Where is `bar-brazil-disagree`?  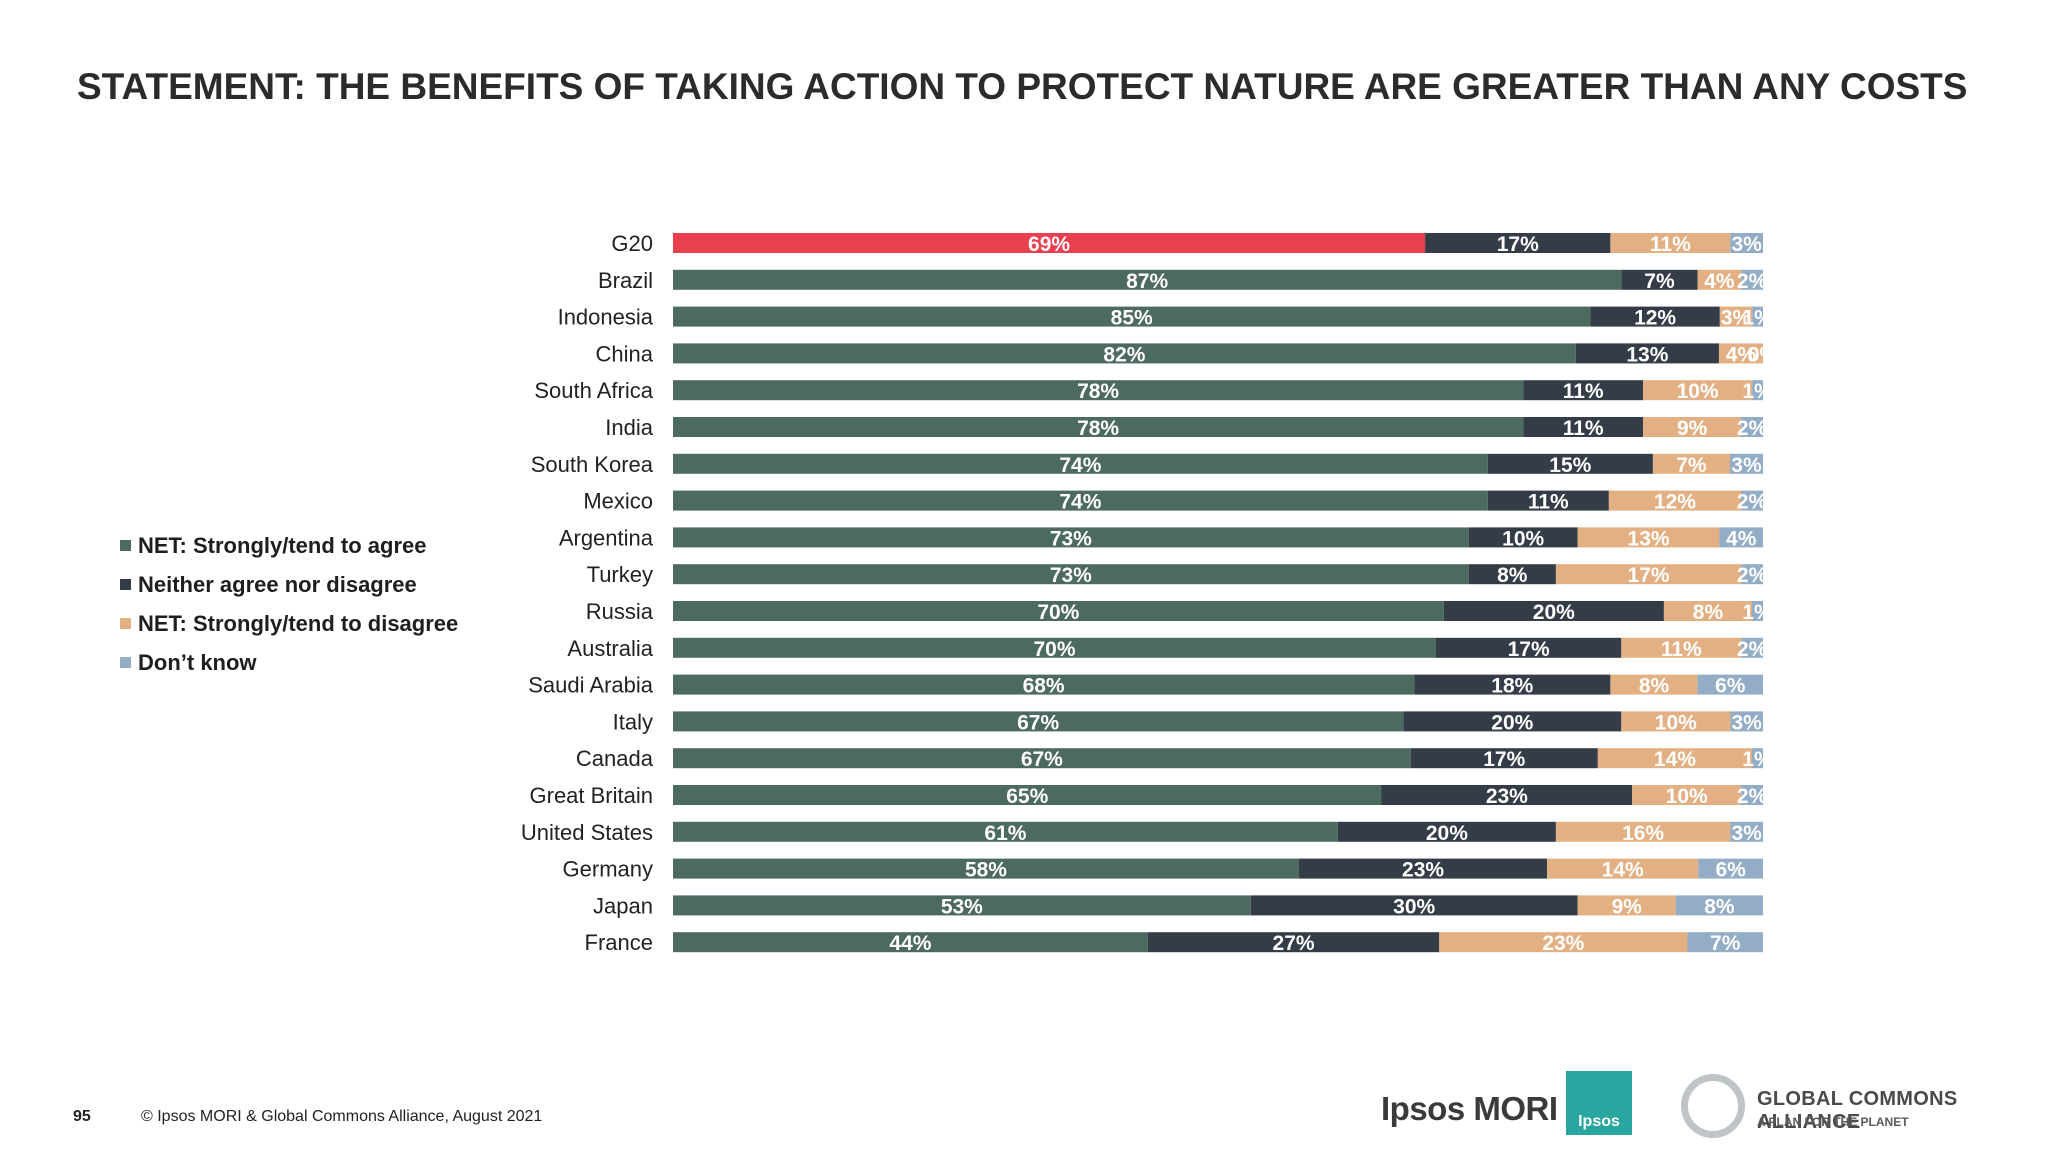 bar-brazil-disagree is located at coordinates (1719, 279).